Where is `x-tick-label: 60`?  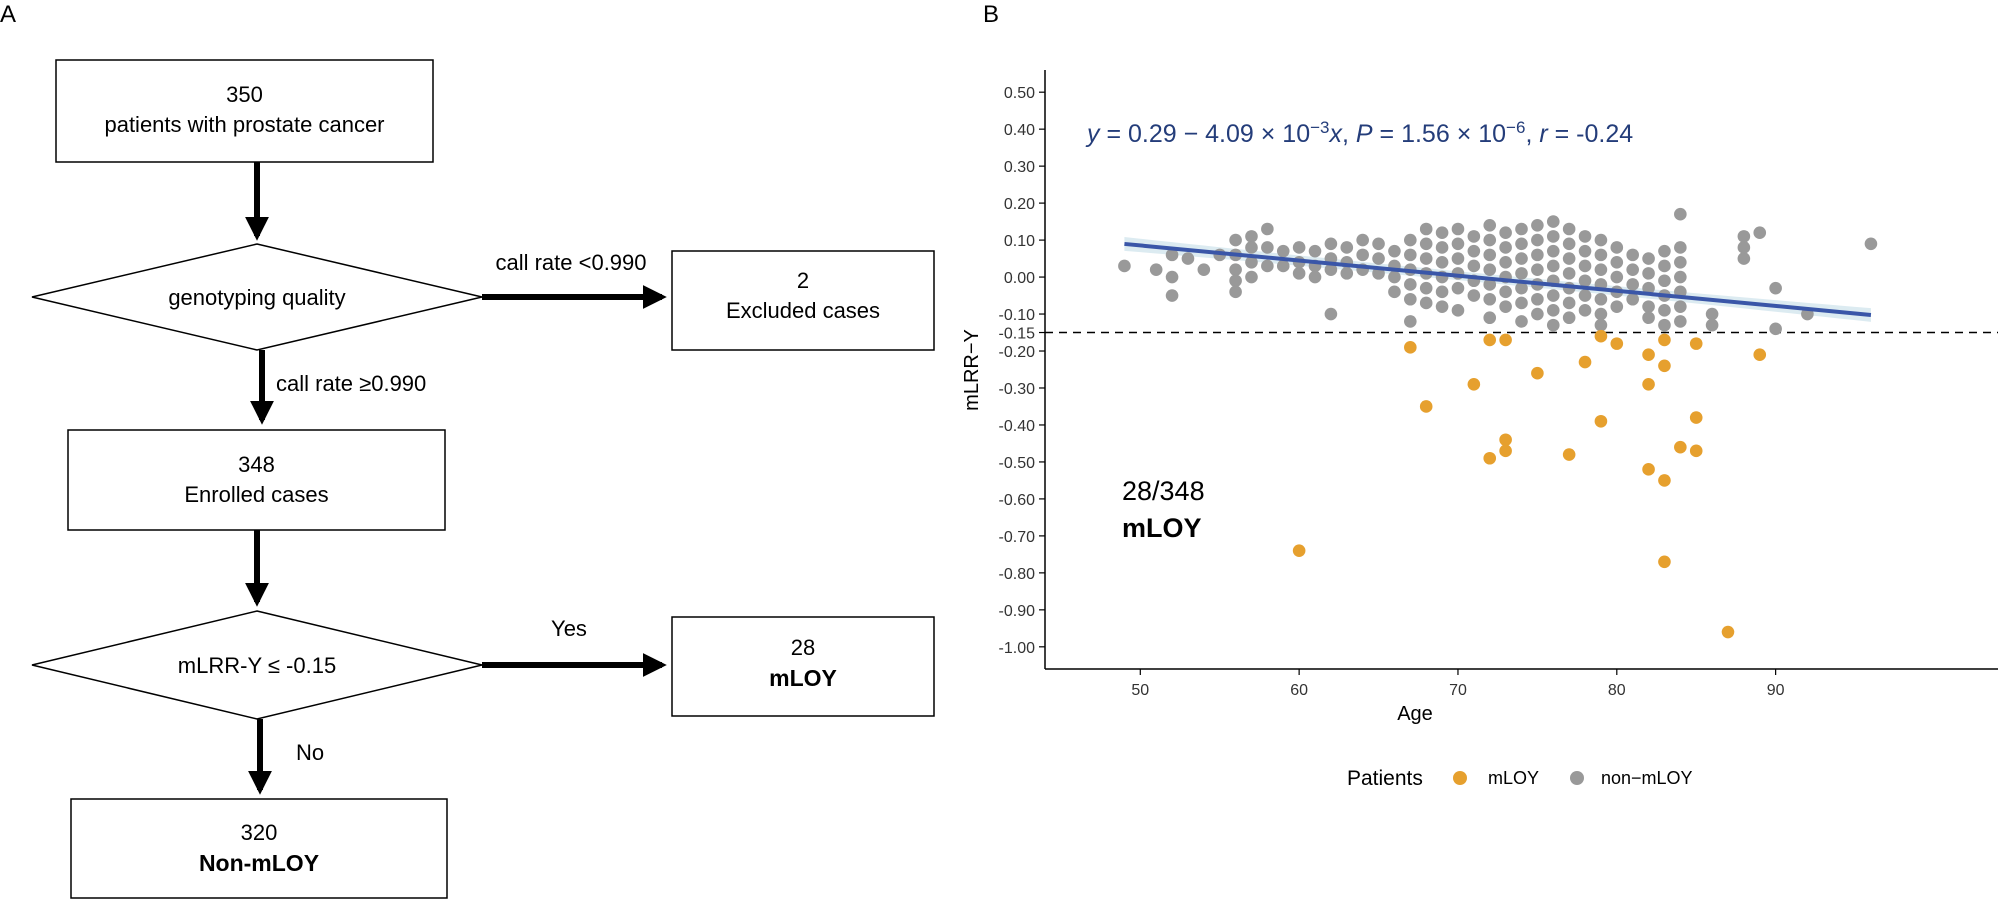
x-tick-label: 60 is located at coordinates (1299, 690).